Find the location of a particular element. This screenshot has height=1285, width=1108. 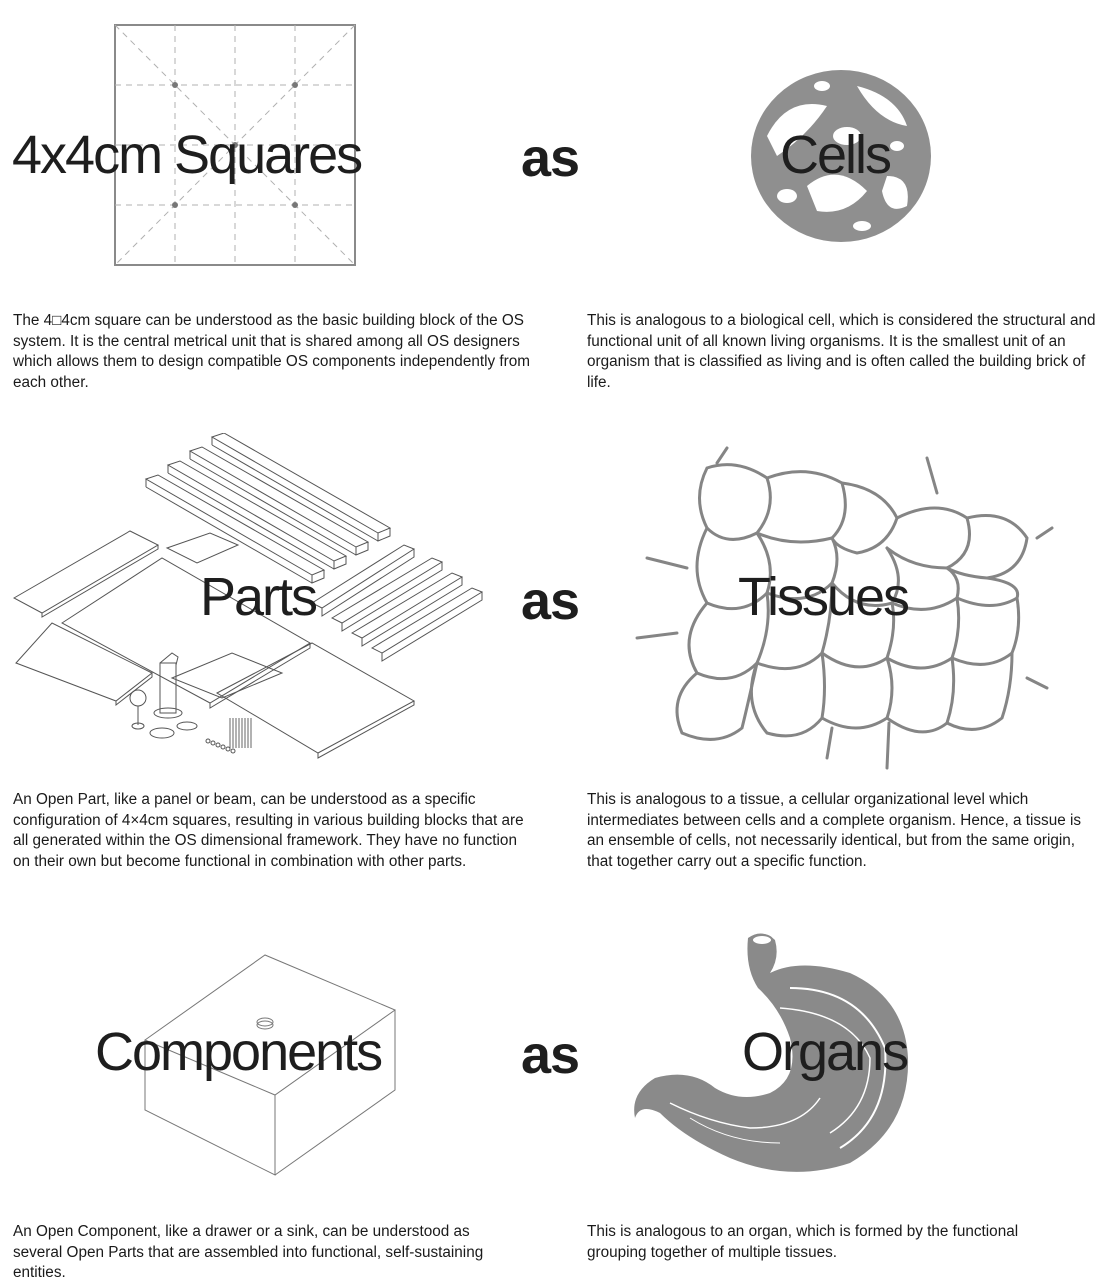

left-title: 4x4cm Squares is located at coordinates (187, 155).